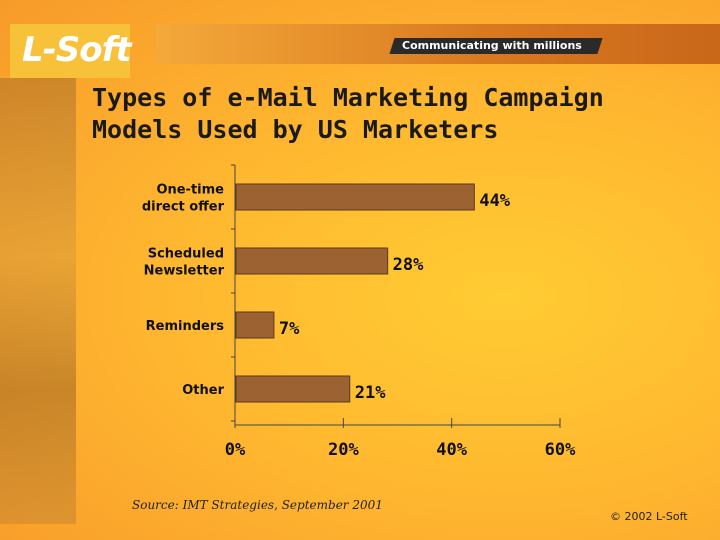 Image resolution: width=720 pixels, height=540 pixels. I want to click on tagline-text: Communicating with millions, so click(492, 45).